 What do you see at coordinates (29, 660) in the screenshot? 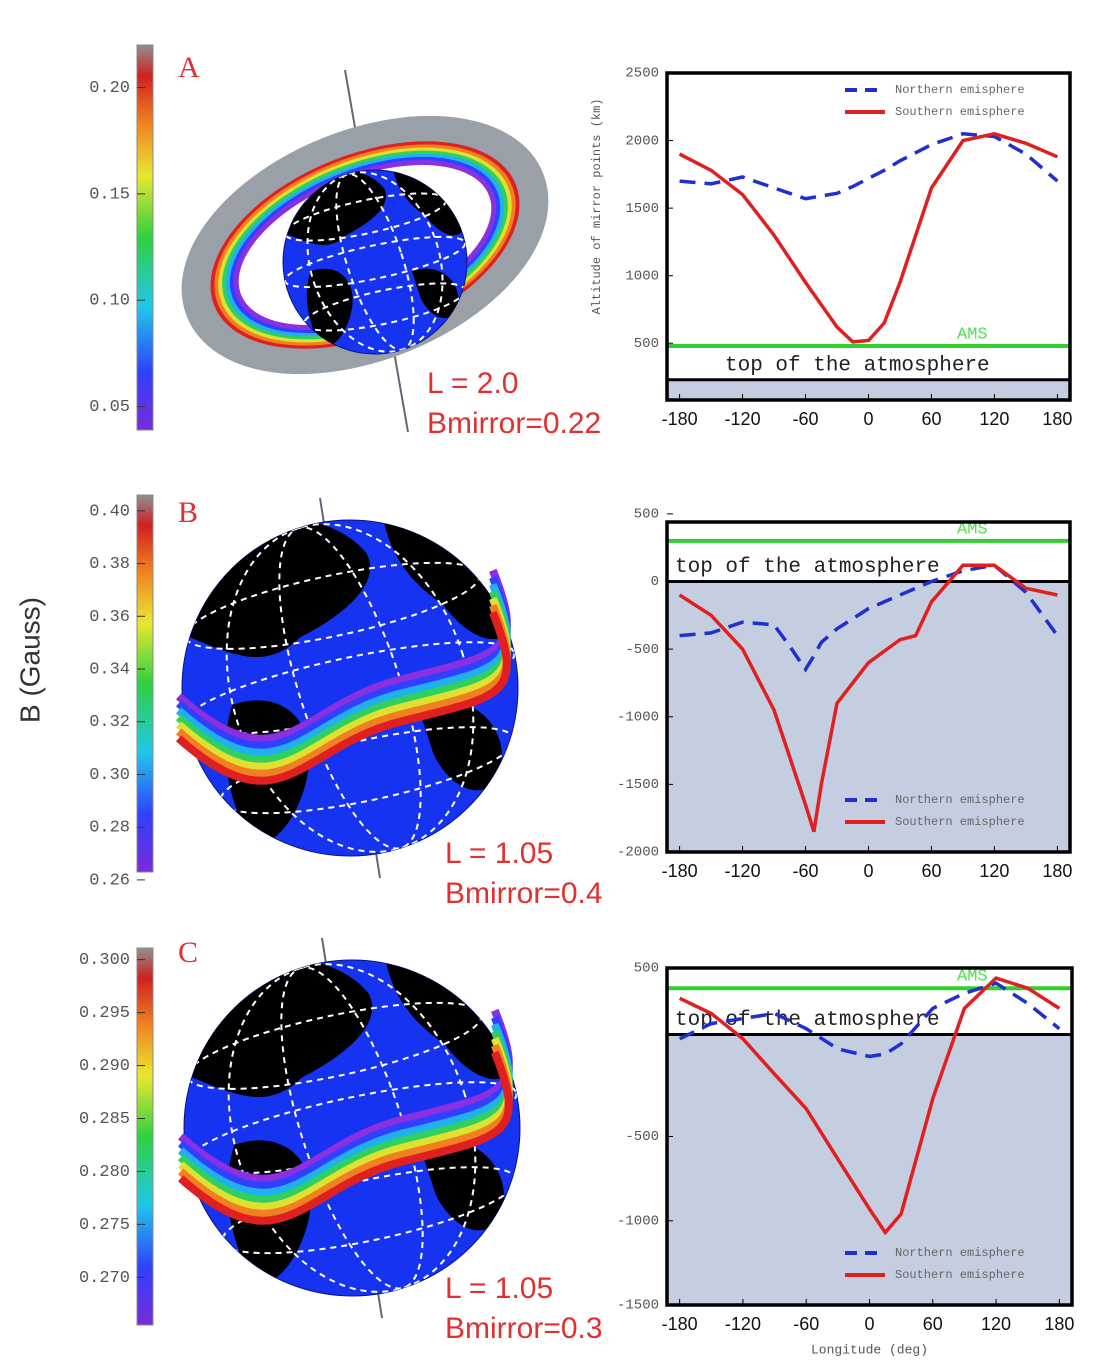
I see `colorbar-label: B (Gauss)` at bounding box center [29, 660].